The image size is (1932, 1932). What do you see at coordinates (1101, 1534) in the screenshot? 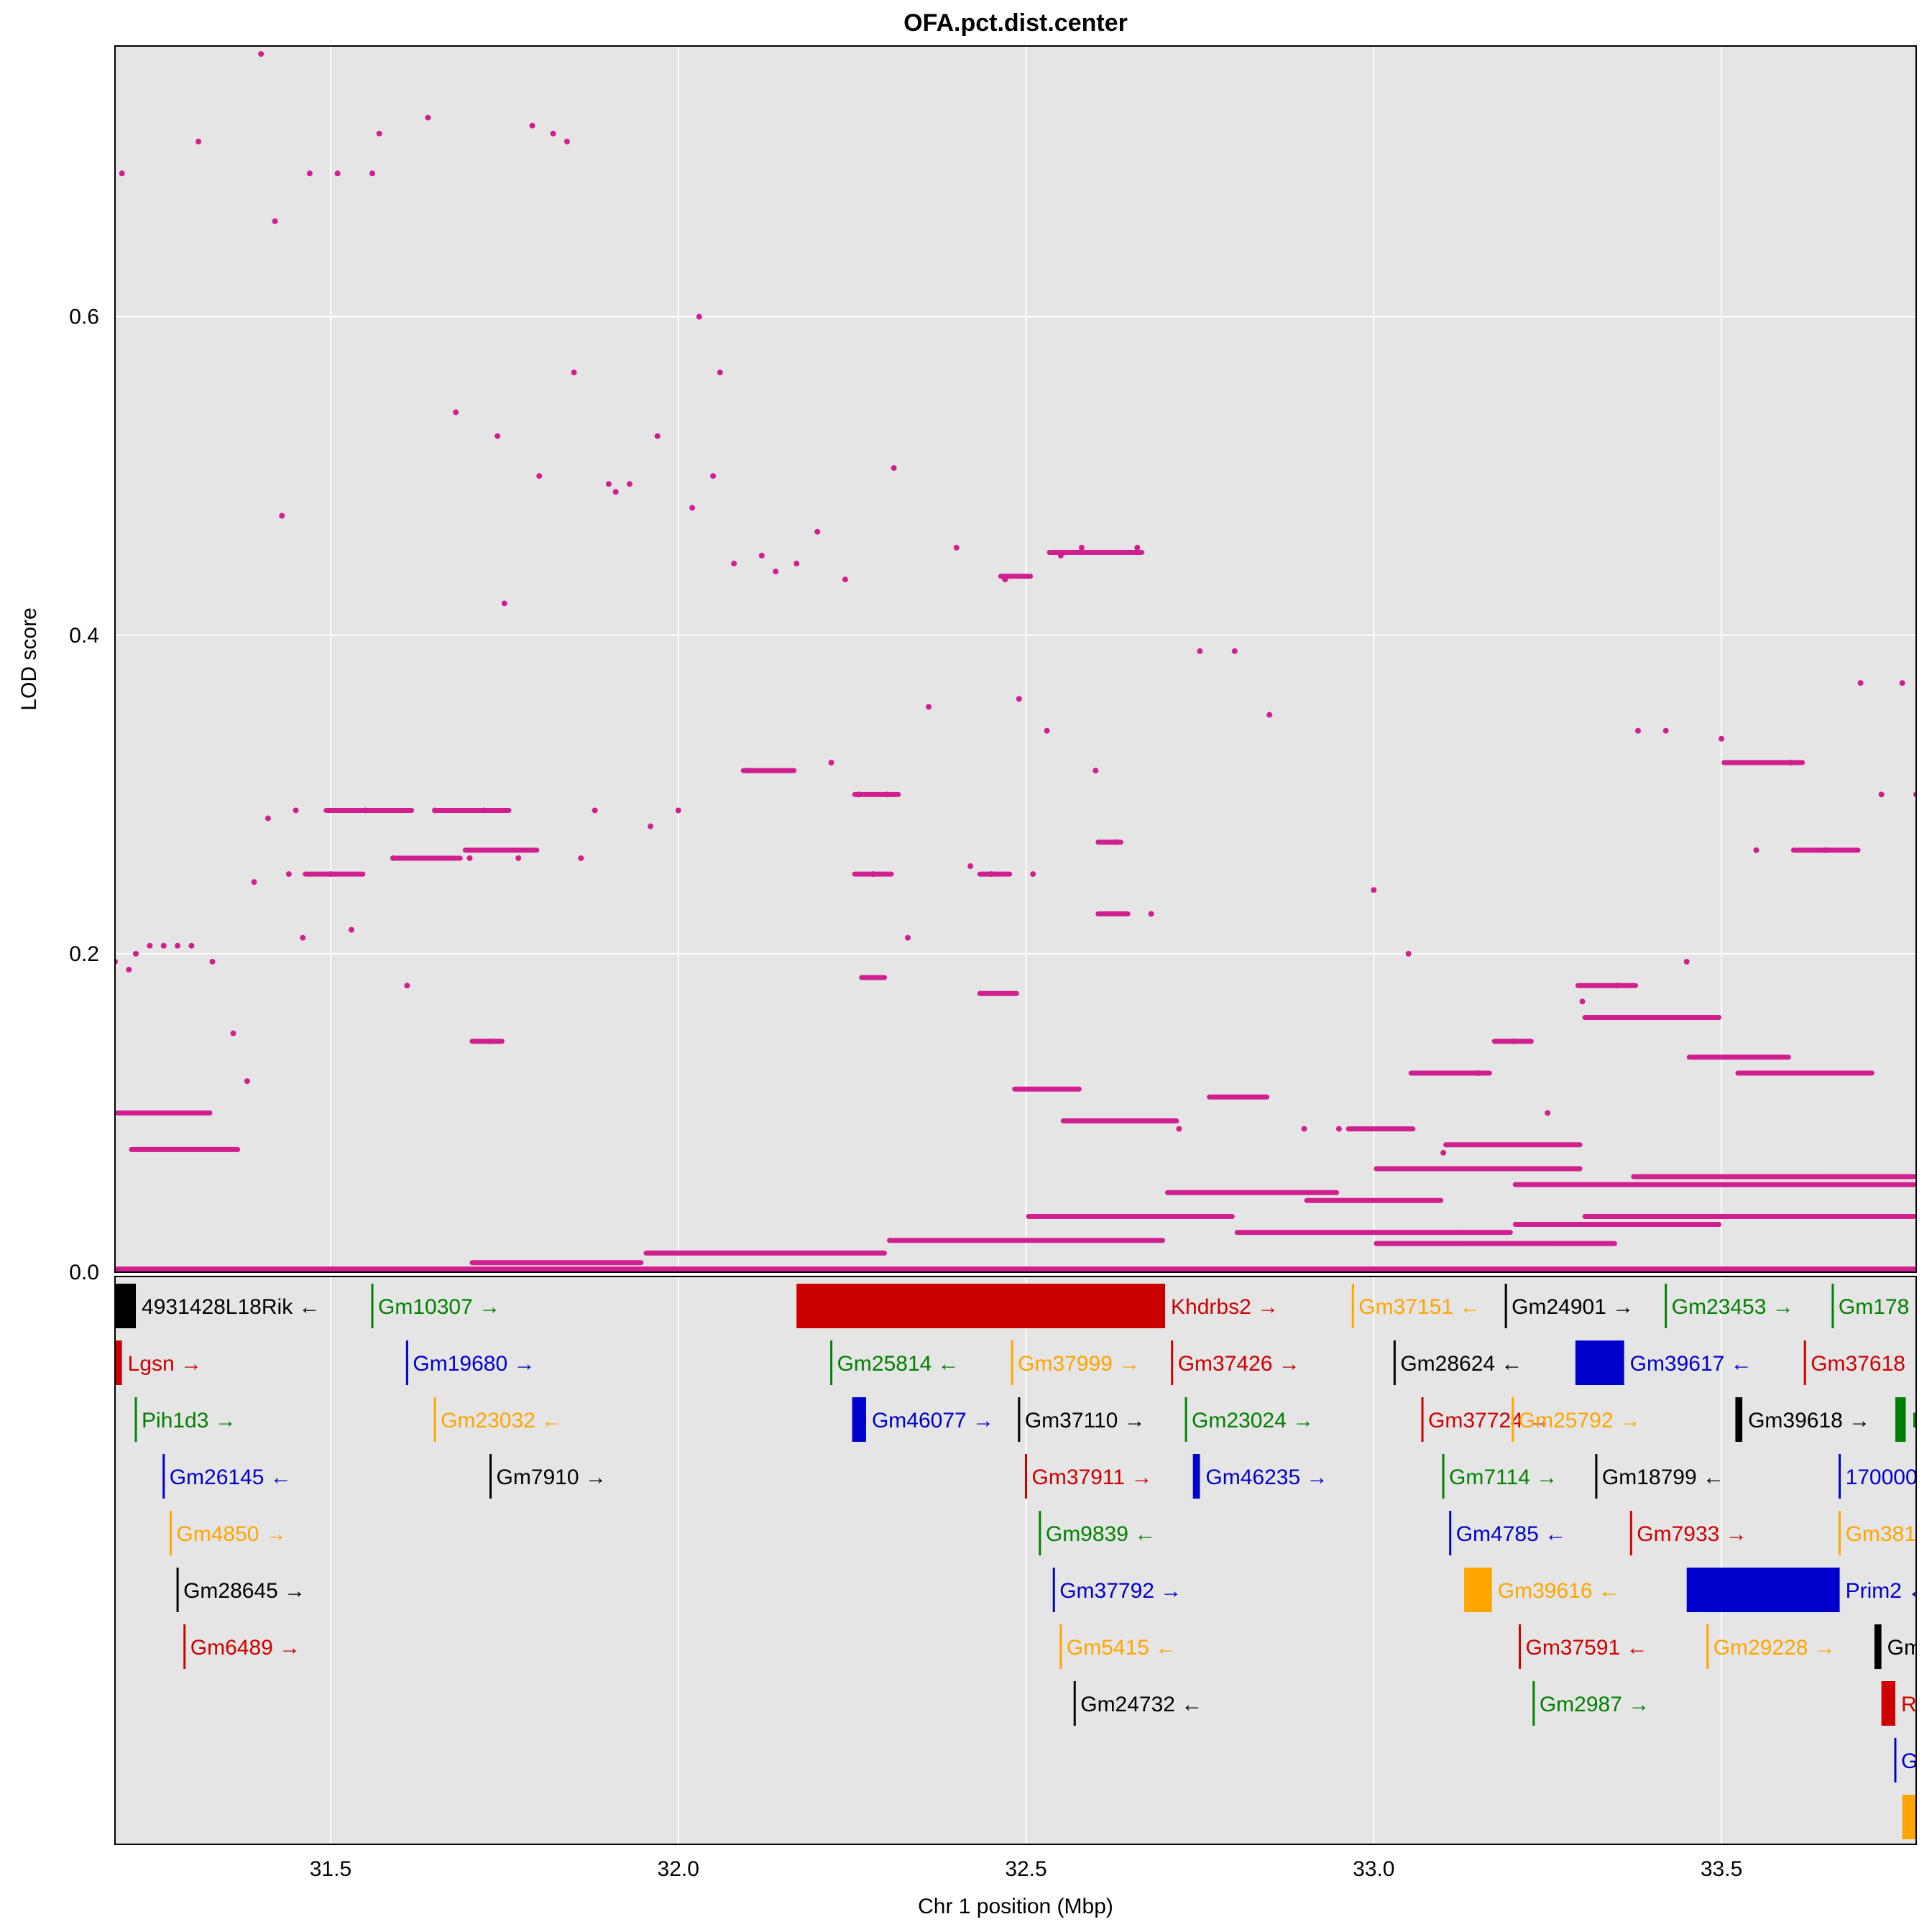
I see `gene-label: Gm9839 ←` at bounding box center [1101, 1534].